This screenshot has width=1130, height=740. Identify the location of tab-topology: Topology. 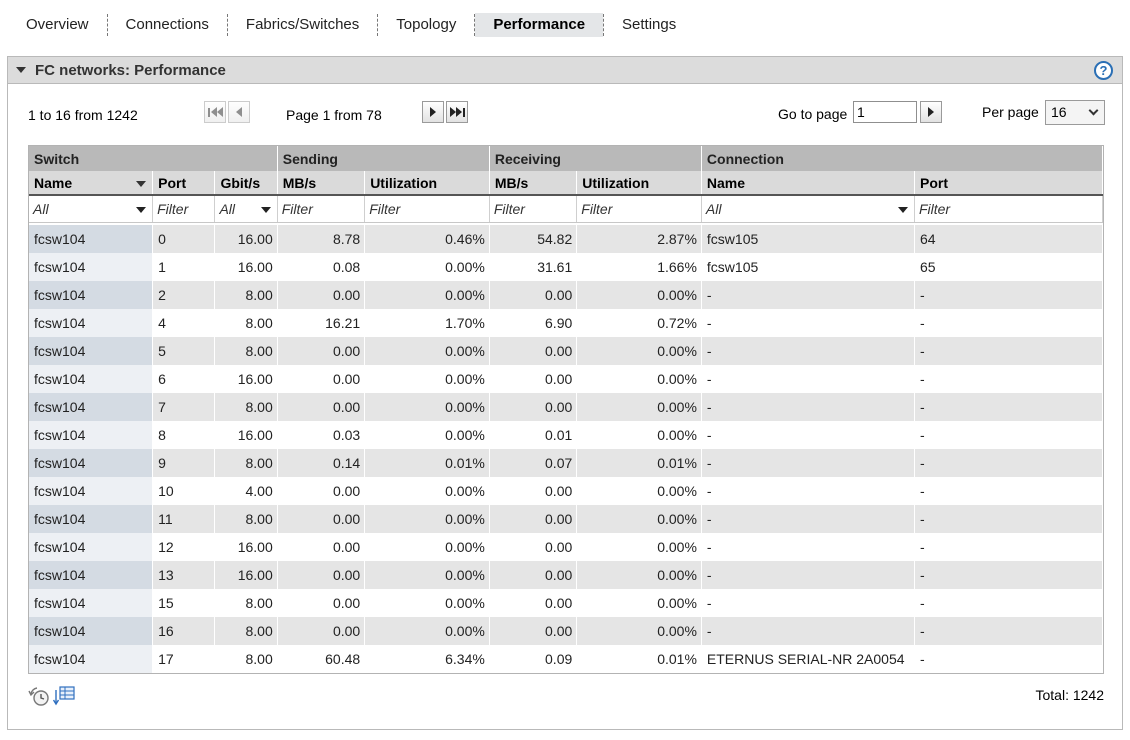
(426, 24).